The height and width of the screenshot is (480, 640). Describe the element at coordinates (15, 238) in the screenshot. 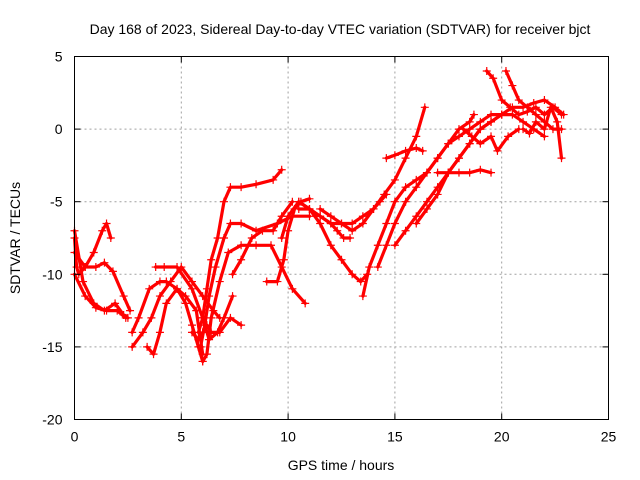

I see `y-axis-label: SDTVAR / TECUs` at that location.